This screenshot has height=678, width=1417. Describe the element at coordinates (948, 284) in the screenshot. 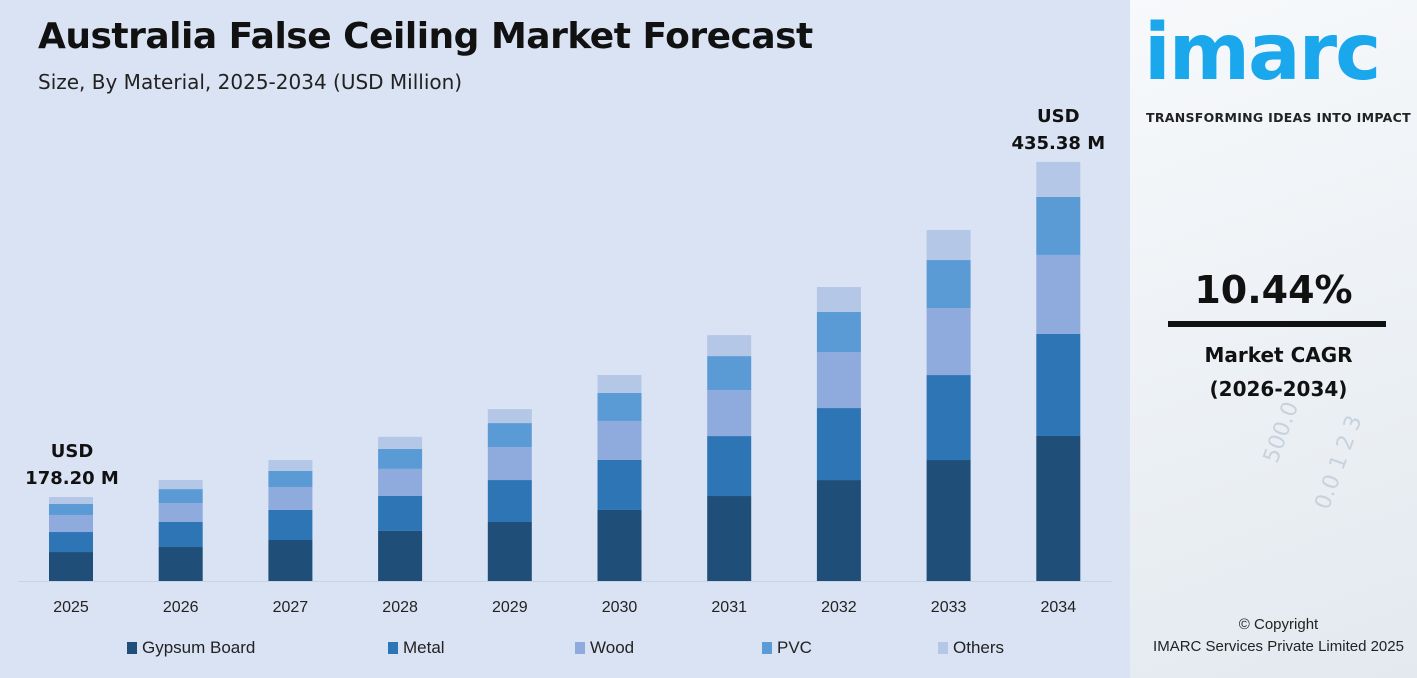

I see `bar-segment-pvc-2033` at that location.